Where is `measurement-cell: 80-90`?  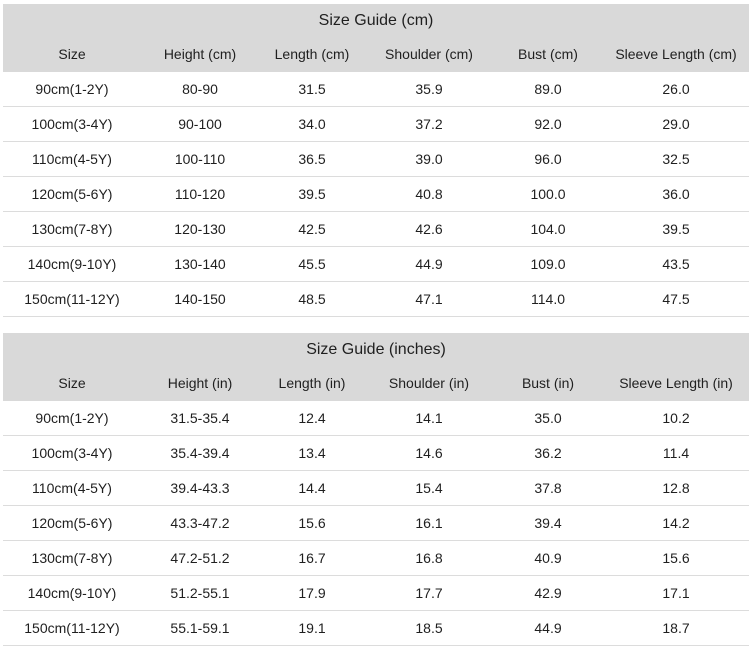
measurement-cell: 80-90 is located at coordinates (200, 89).